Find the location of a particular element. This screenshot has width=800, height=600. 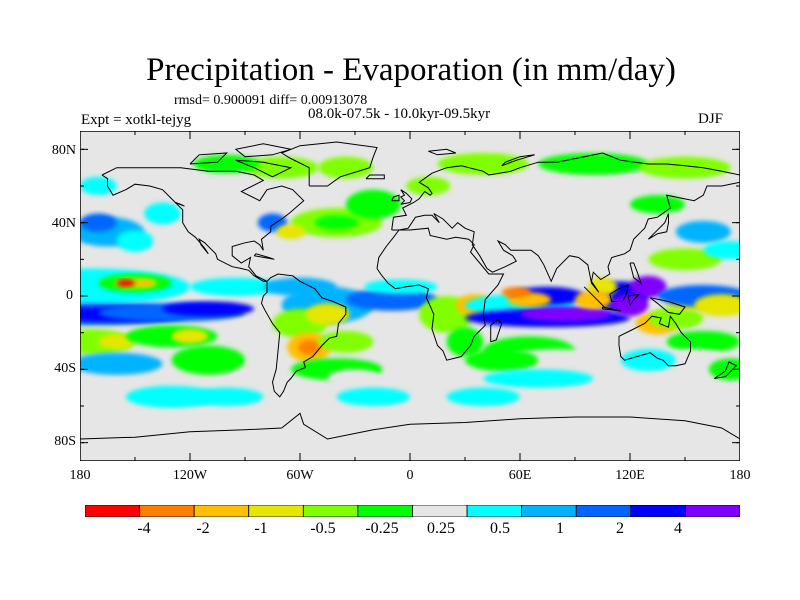

colorbar-label: -0.5 is located at coordinates (323, 528).